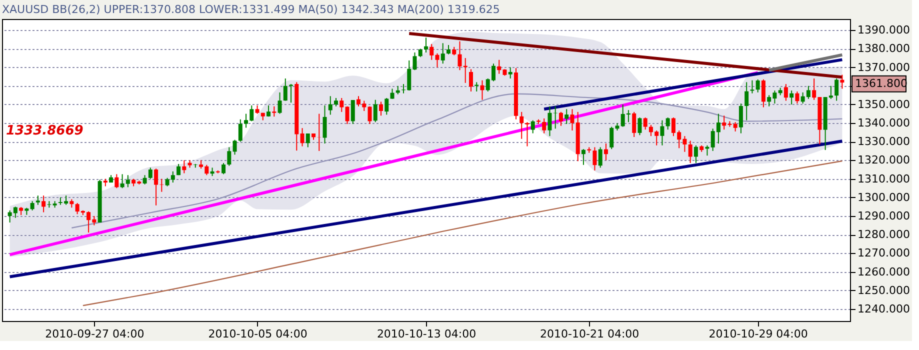 Image resolution: width=919 pixels, height=350 pixels. I want to click on y-tick-label: 1310.000, so click(884, 179).